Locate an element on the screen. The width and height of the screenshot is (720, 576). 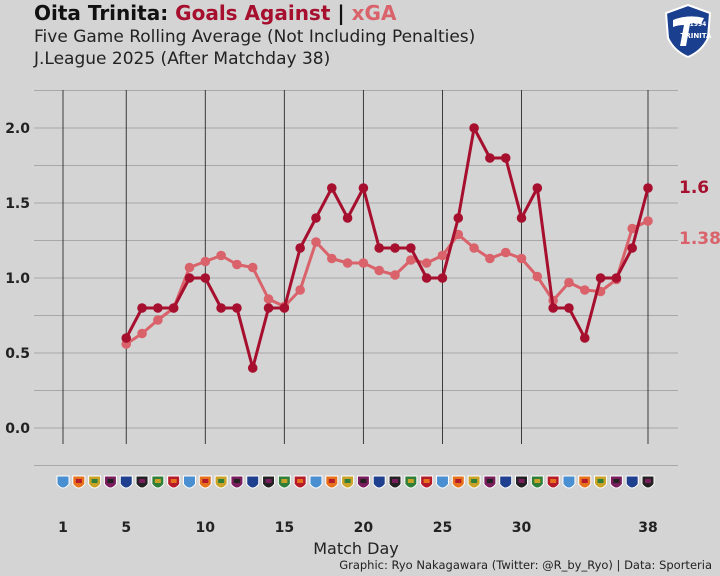
x-tick-label: 10 is located at coordinates (206, 528).